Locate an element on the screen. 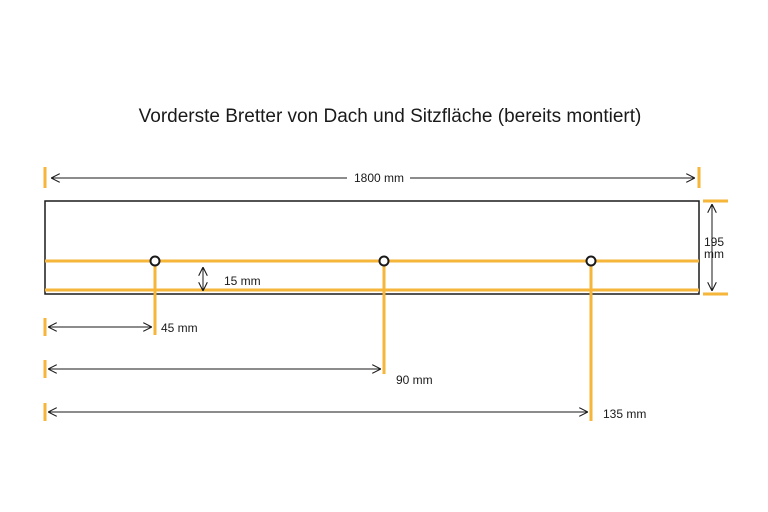 The width and height of the screenshot is (768, 512). hole-3-dimension: 135 mm is located at coordinates (344, 412).